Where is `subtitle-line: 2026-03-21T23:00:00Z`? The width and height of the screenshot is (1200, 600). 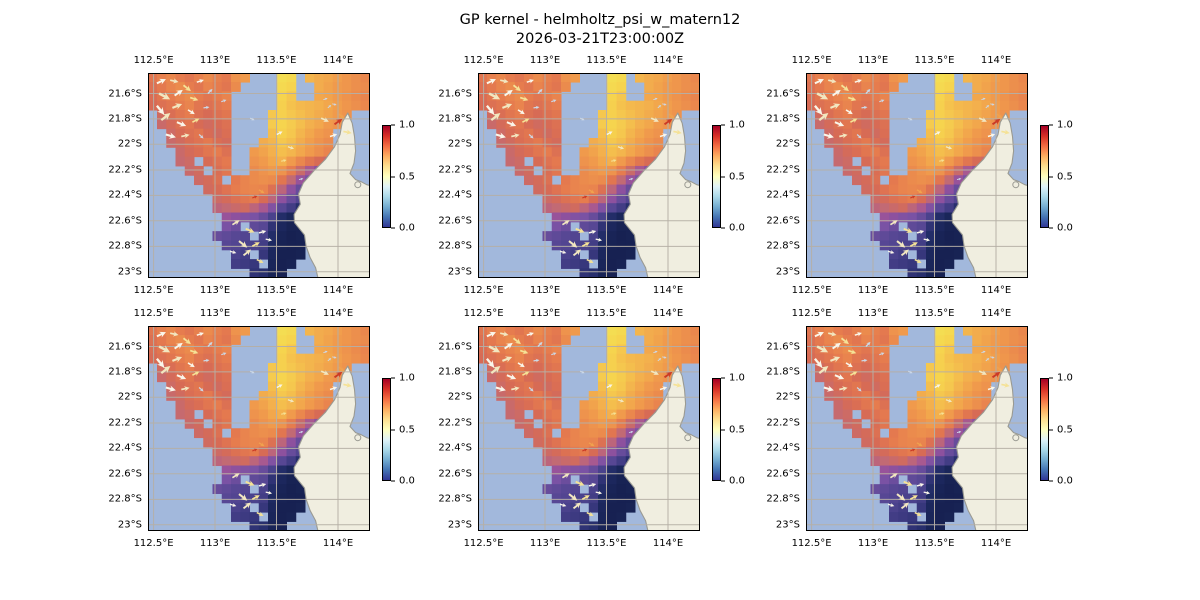
subtitle-line: 2026-03-21T23:00:00Z is located at coordinates (600, 39).